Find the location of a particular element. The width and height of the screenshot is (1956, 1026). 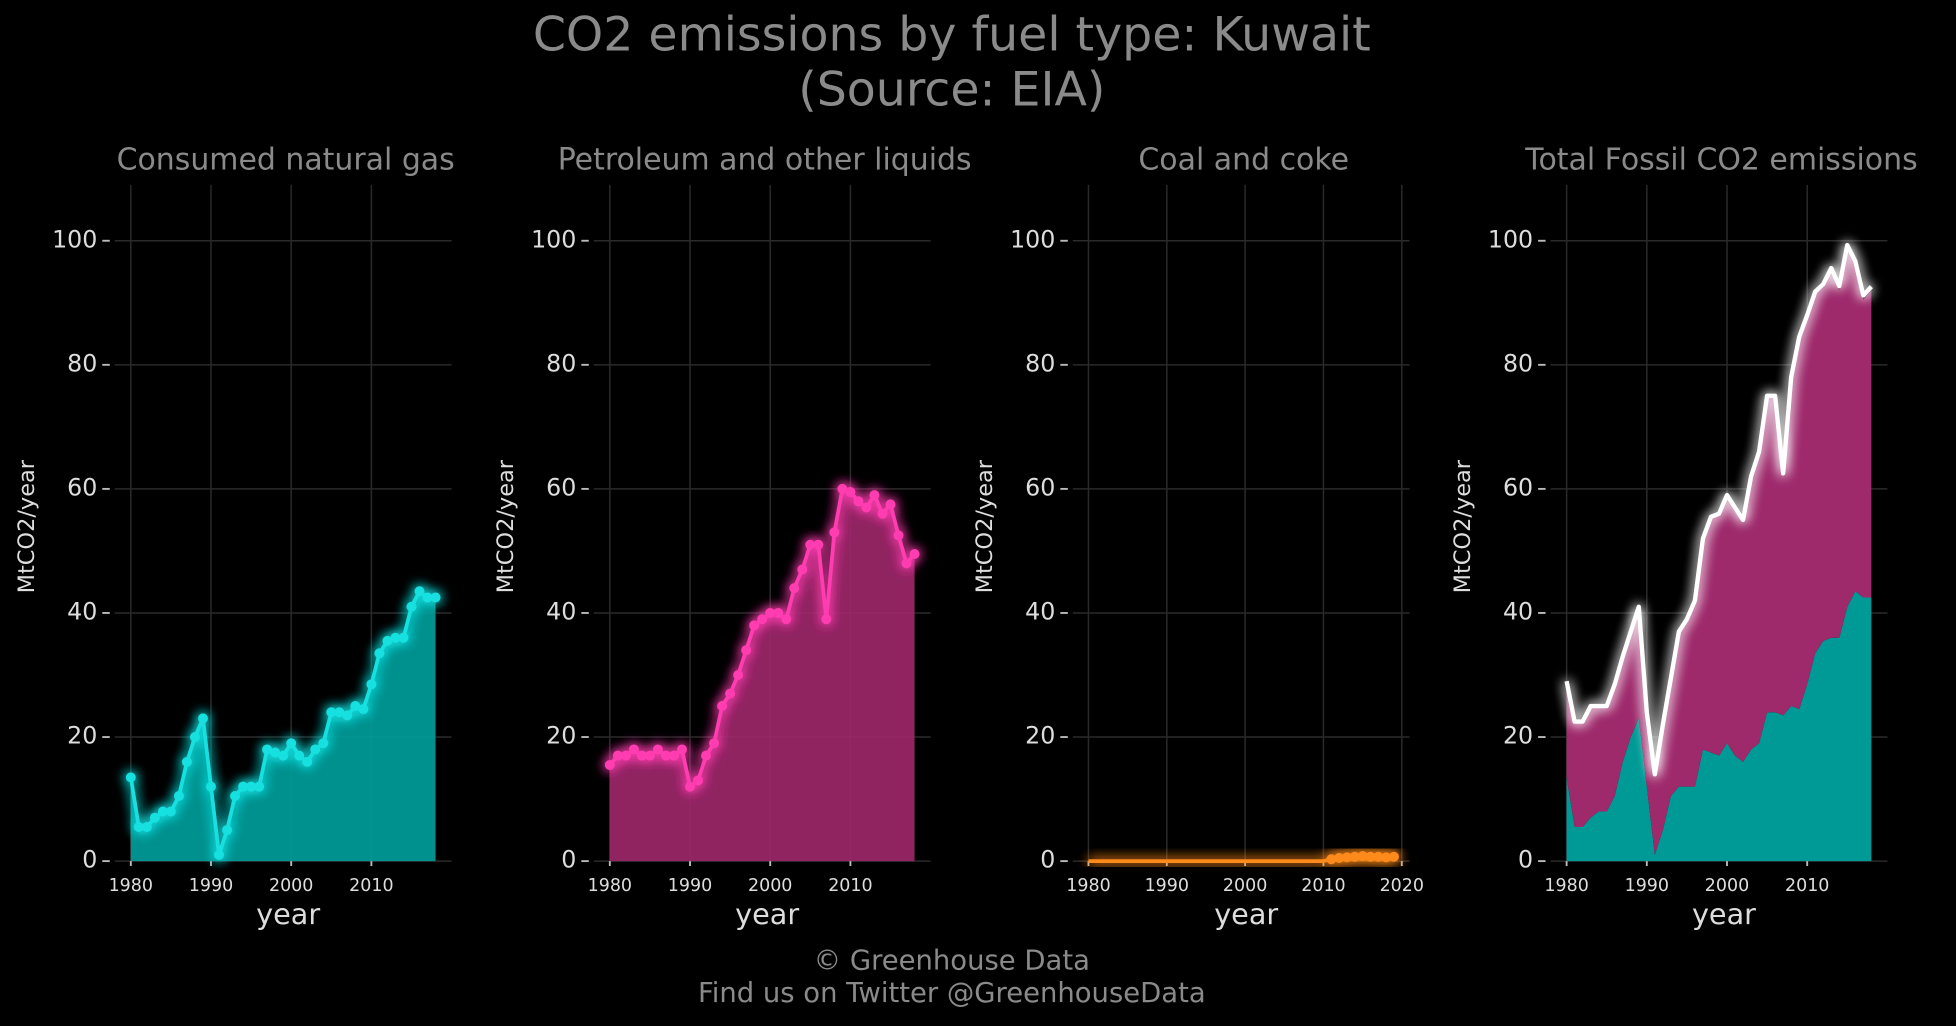

line is located at coordinates (1718, 509).